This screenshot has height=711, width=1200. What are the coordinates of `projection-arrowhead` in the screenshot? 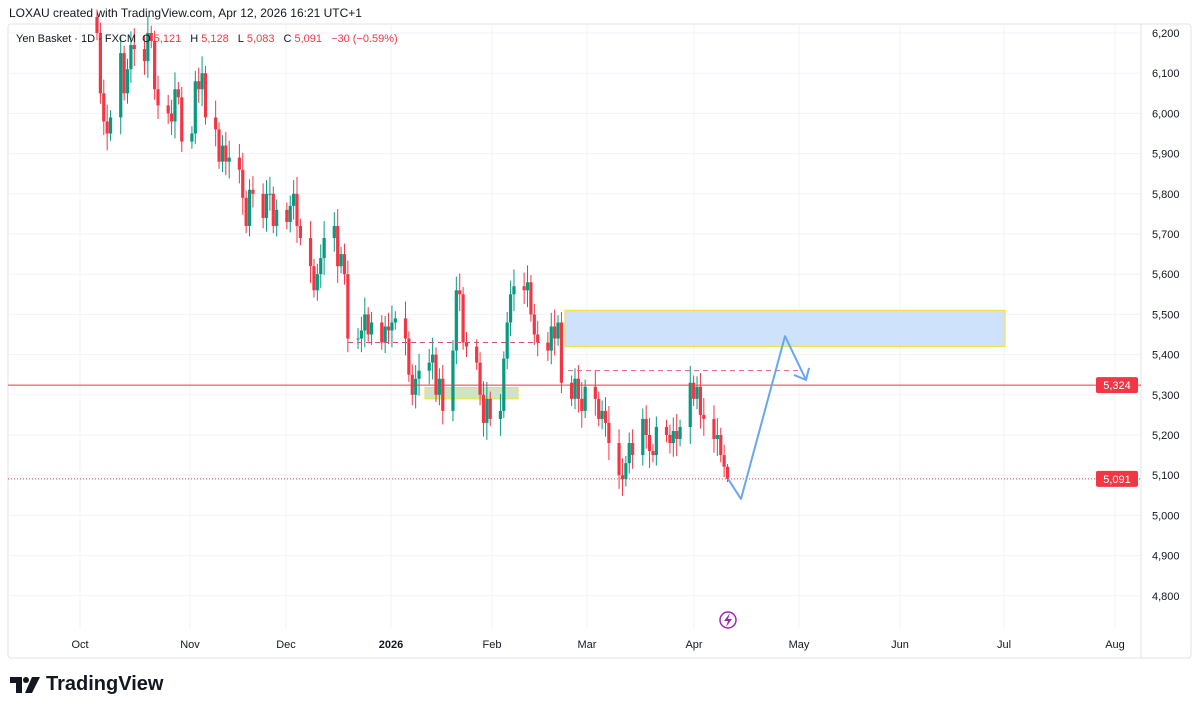 It's located at (801, 374).